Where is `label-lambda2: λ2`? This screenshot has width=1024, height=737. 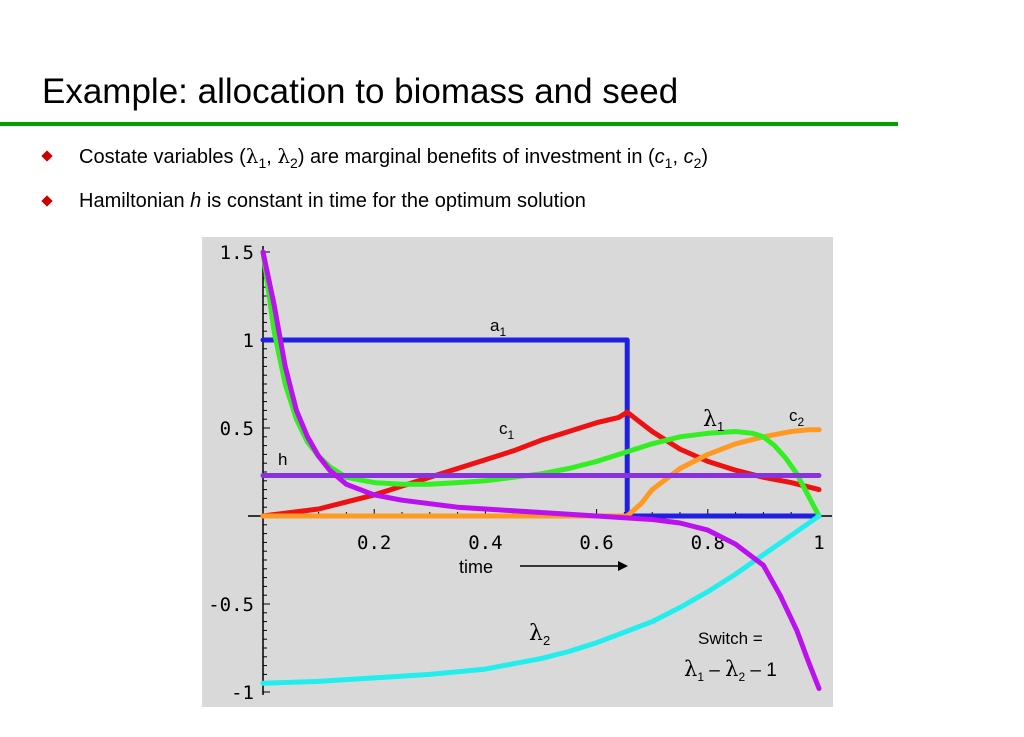
label-lambda2: λ2 is located at coordinates (539, 634).